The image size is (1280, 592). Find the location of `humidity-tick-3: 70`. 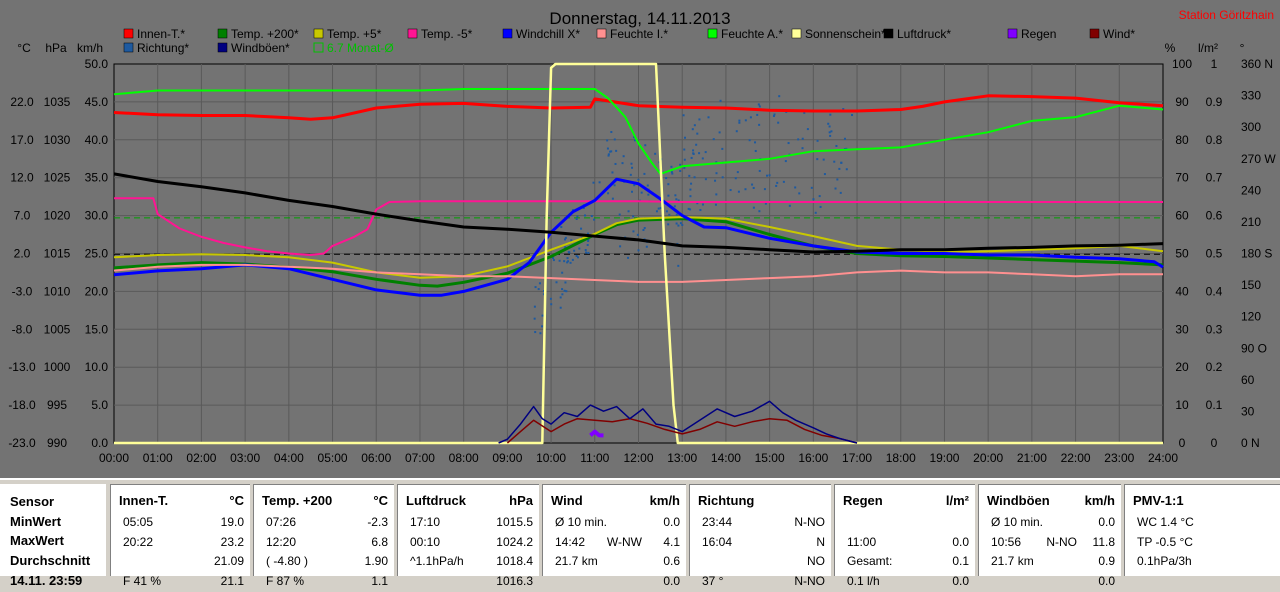

humidity-tick-3: 70 is located at coordinates (1182, 178).